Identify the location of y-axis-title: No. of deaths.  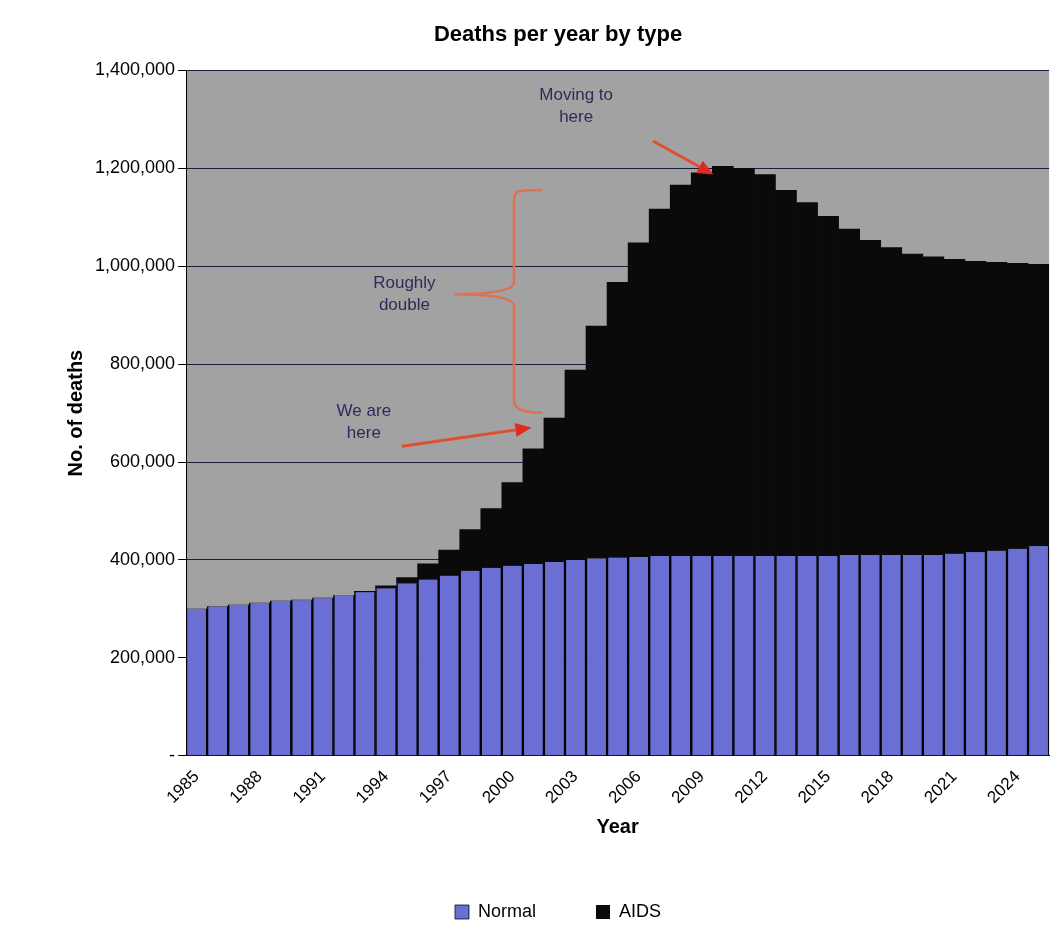
(74, 413).